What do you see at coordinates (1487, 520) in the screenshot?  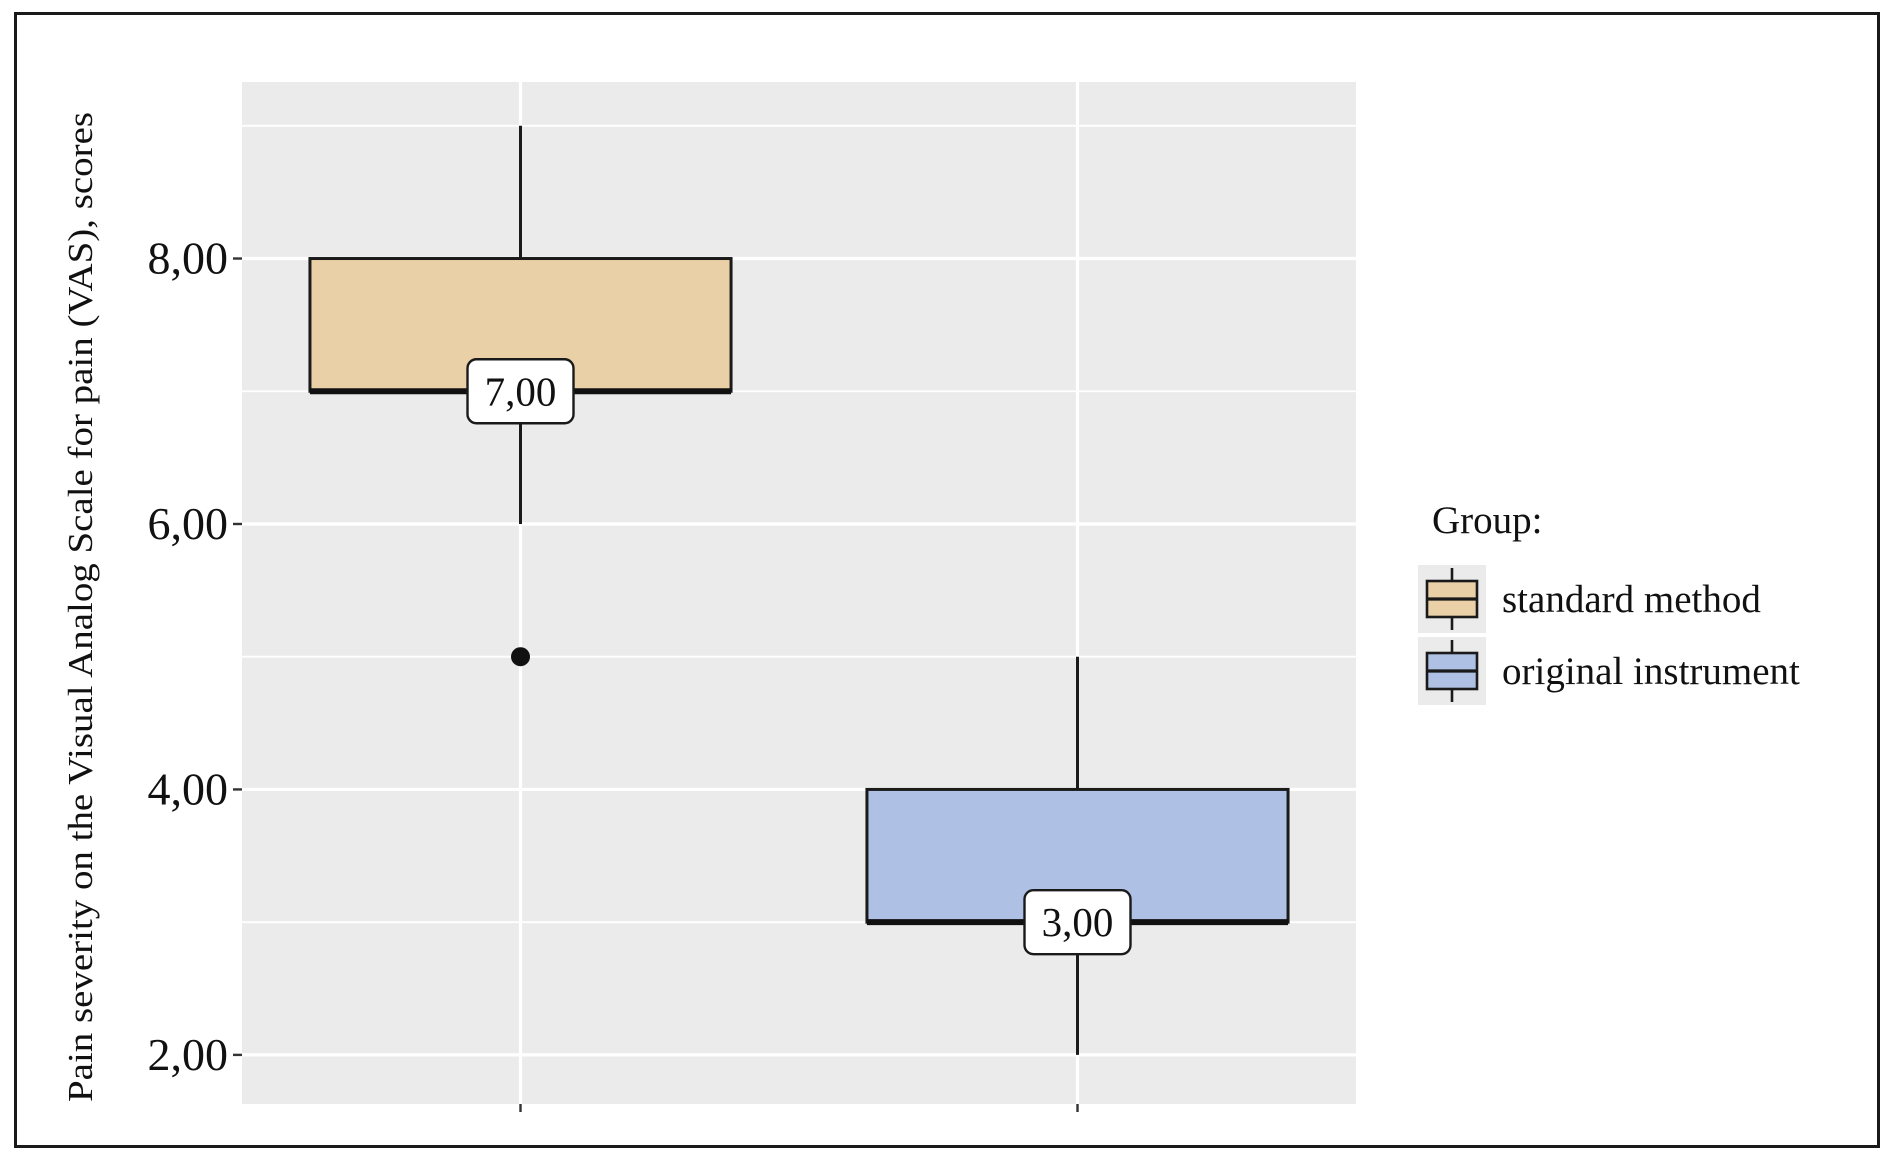 I see `legend-title: Group:` at bounding box center [1487, 520].